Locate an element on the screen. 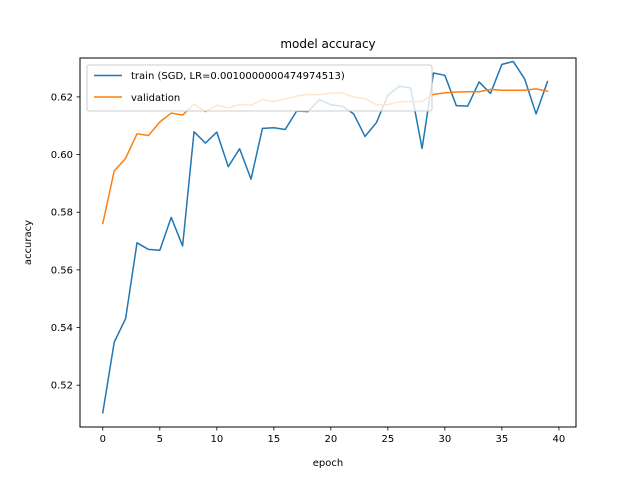  y-tick-label: 0.54 is located at coordinates (62, 328).